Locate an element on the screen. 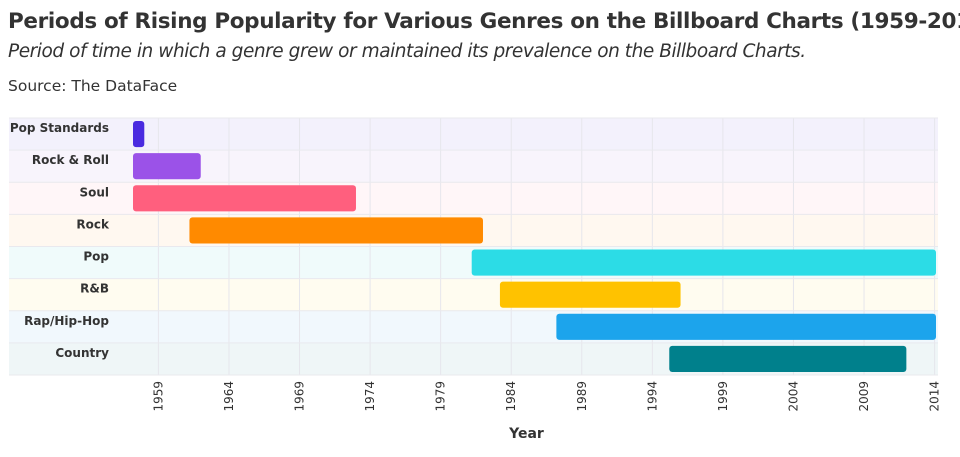 This screenshot has width=960, height=457. x-tick-label: 1969 is located at coordinates (300, 396).